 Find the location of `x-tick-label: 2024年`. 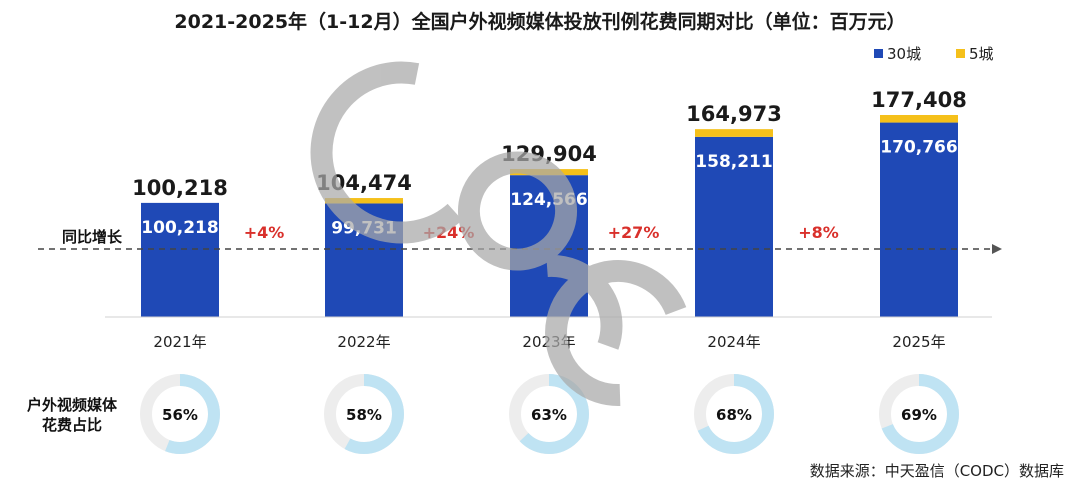

x-tick-label: 2024年 is located at coordinates (733, 342).